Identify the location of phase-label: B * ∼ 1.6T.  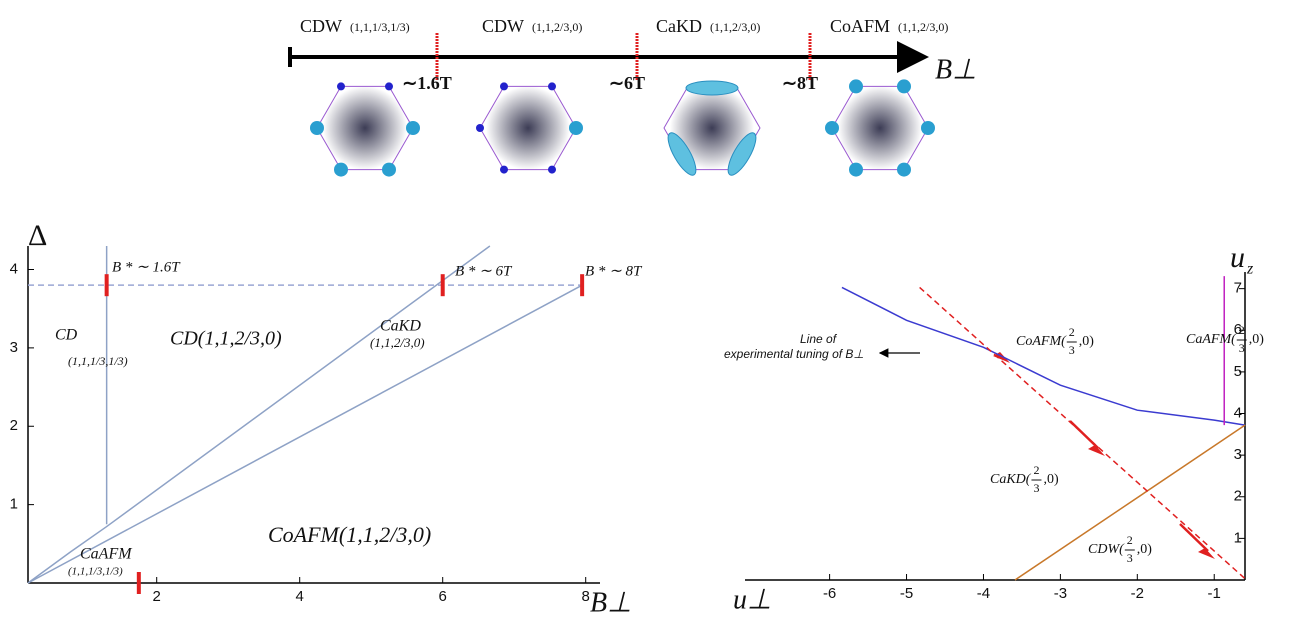
(146, 267).